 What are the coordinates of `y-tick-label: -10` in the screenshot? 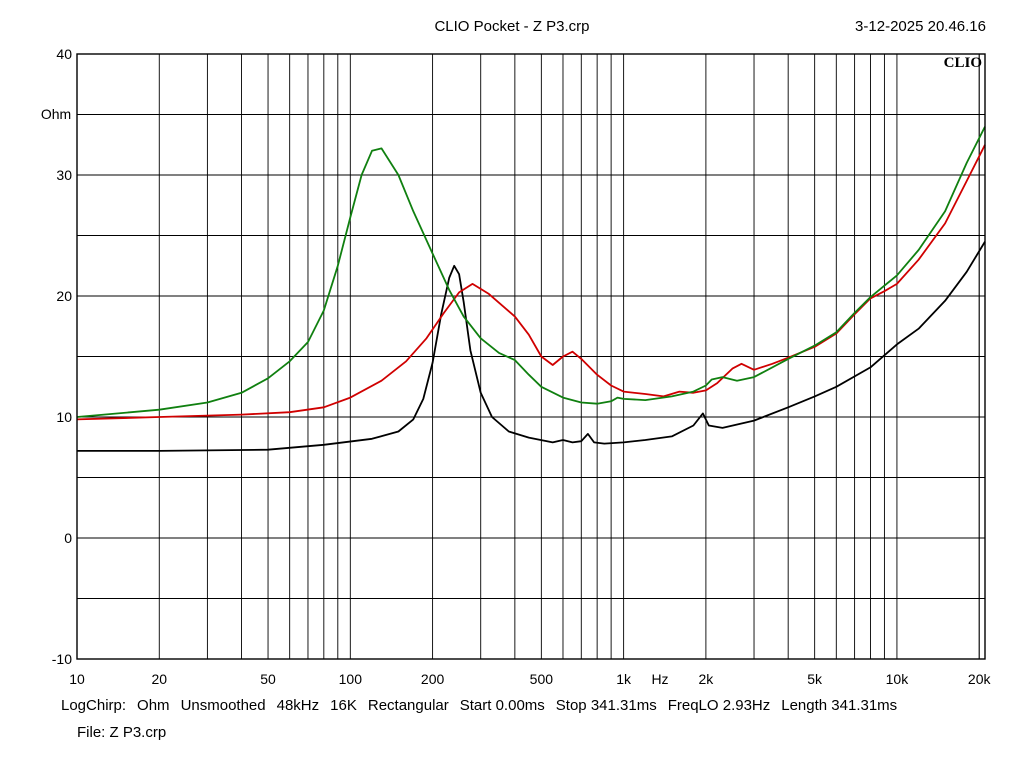 It's located at (62, 659).